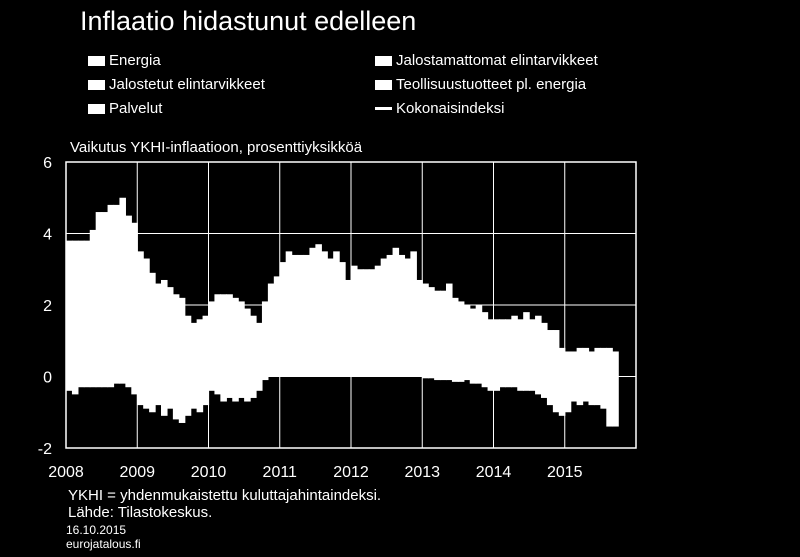 The width and height of the screenshot is (800, 557). I want to click on source: Lähde: Tilastokeskus., so click(140, 512).